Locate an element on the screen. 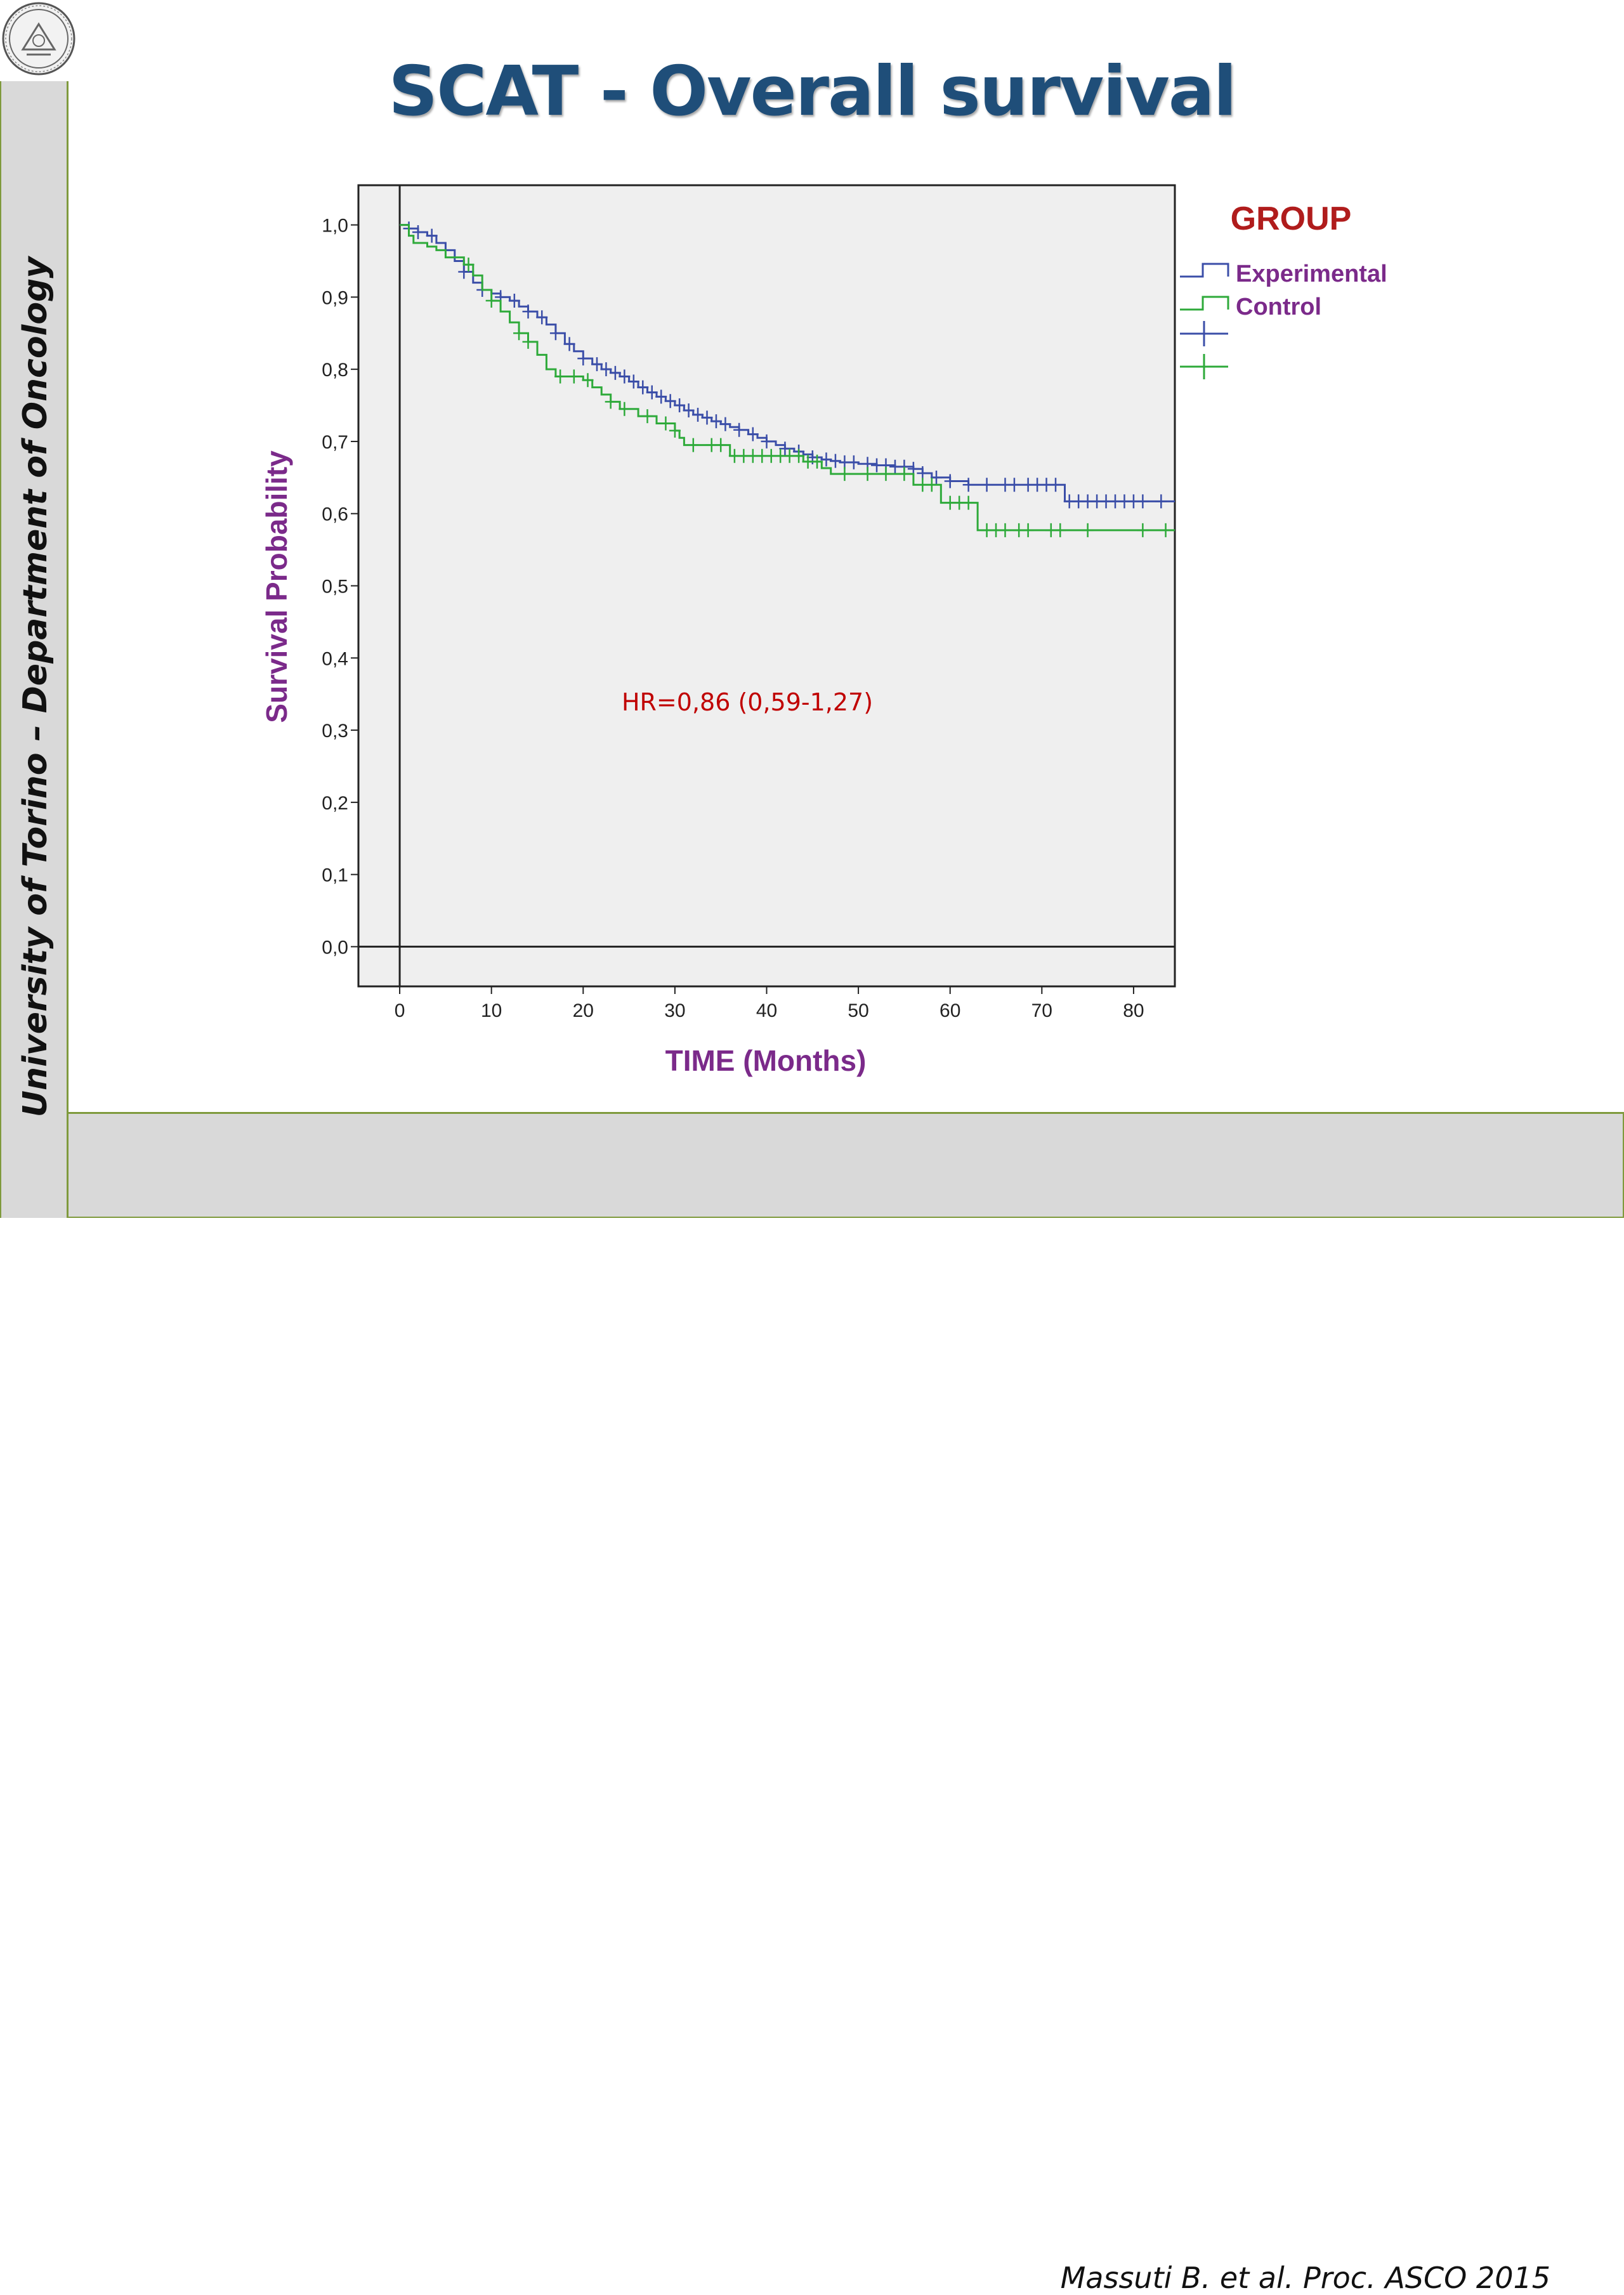 The height and width of the screenshot is (2295, 1624). slide-title: SCAT - Overall survival is located at coordinates (812, 92).